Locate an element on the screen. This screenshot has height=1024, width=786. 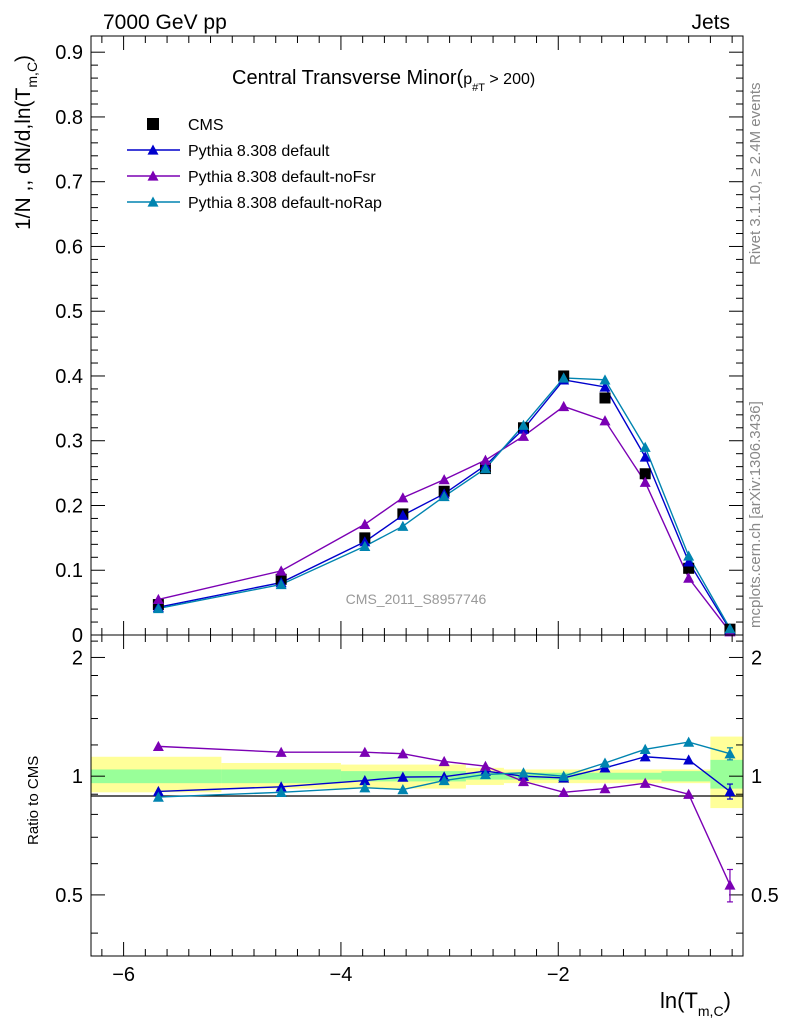
legend-label: Pythia 8.308 default is located at coordinates (259, 151).